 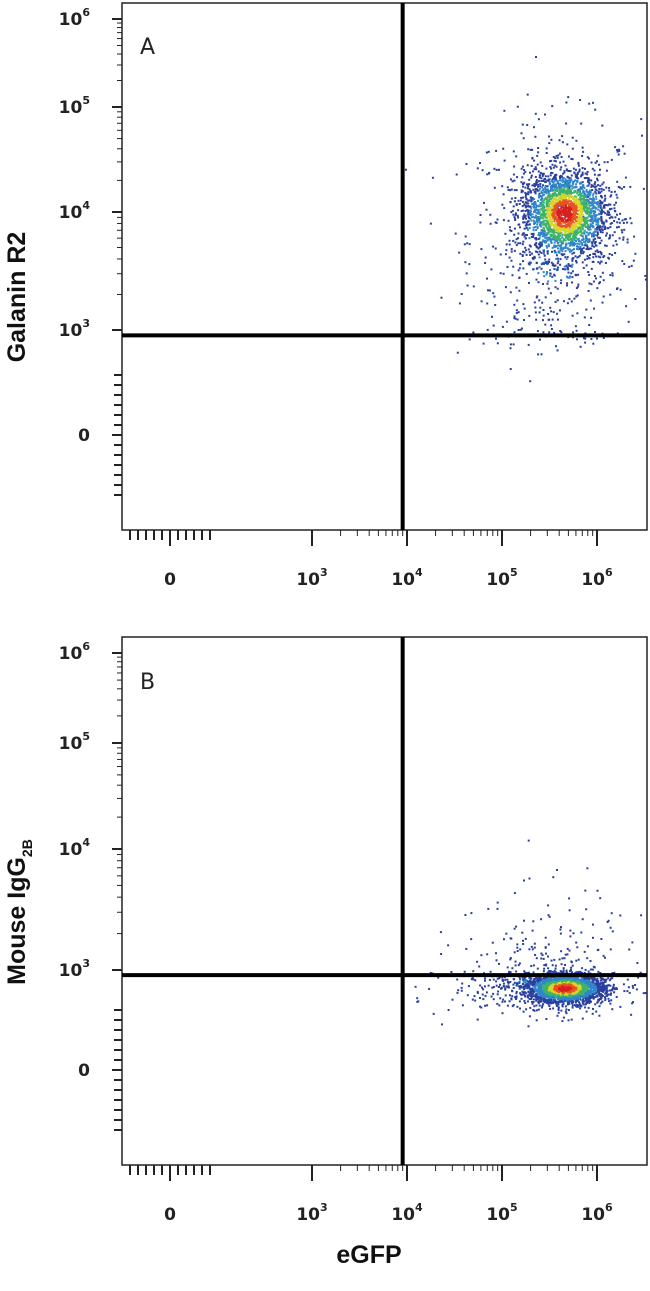 I want to click on x-tick-exponent: 4, so click(x=419, y=572).